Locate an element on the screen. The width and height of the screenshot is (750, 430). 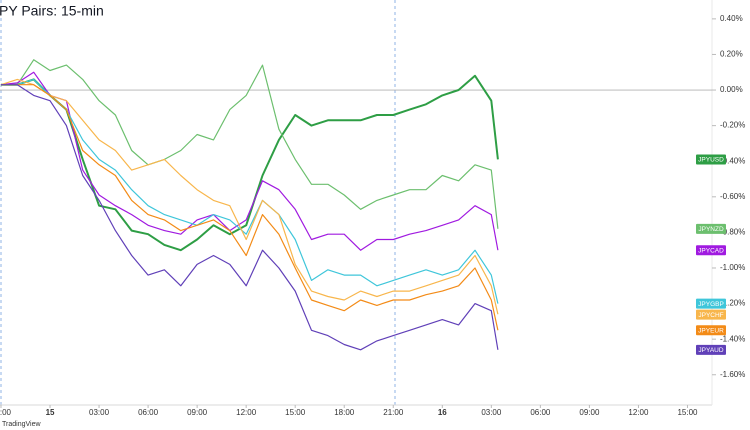
legend-label: JPYGBP is located at coordinates (711, 304).